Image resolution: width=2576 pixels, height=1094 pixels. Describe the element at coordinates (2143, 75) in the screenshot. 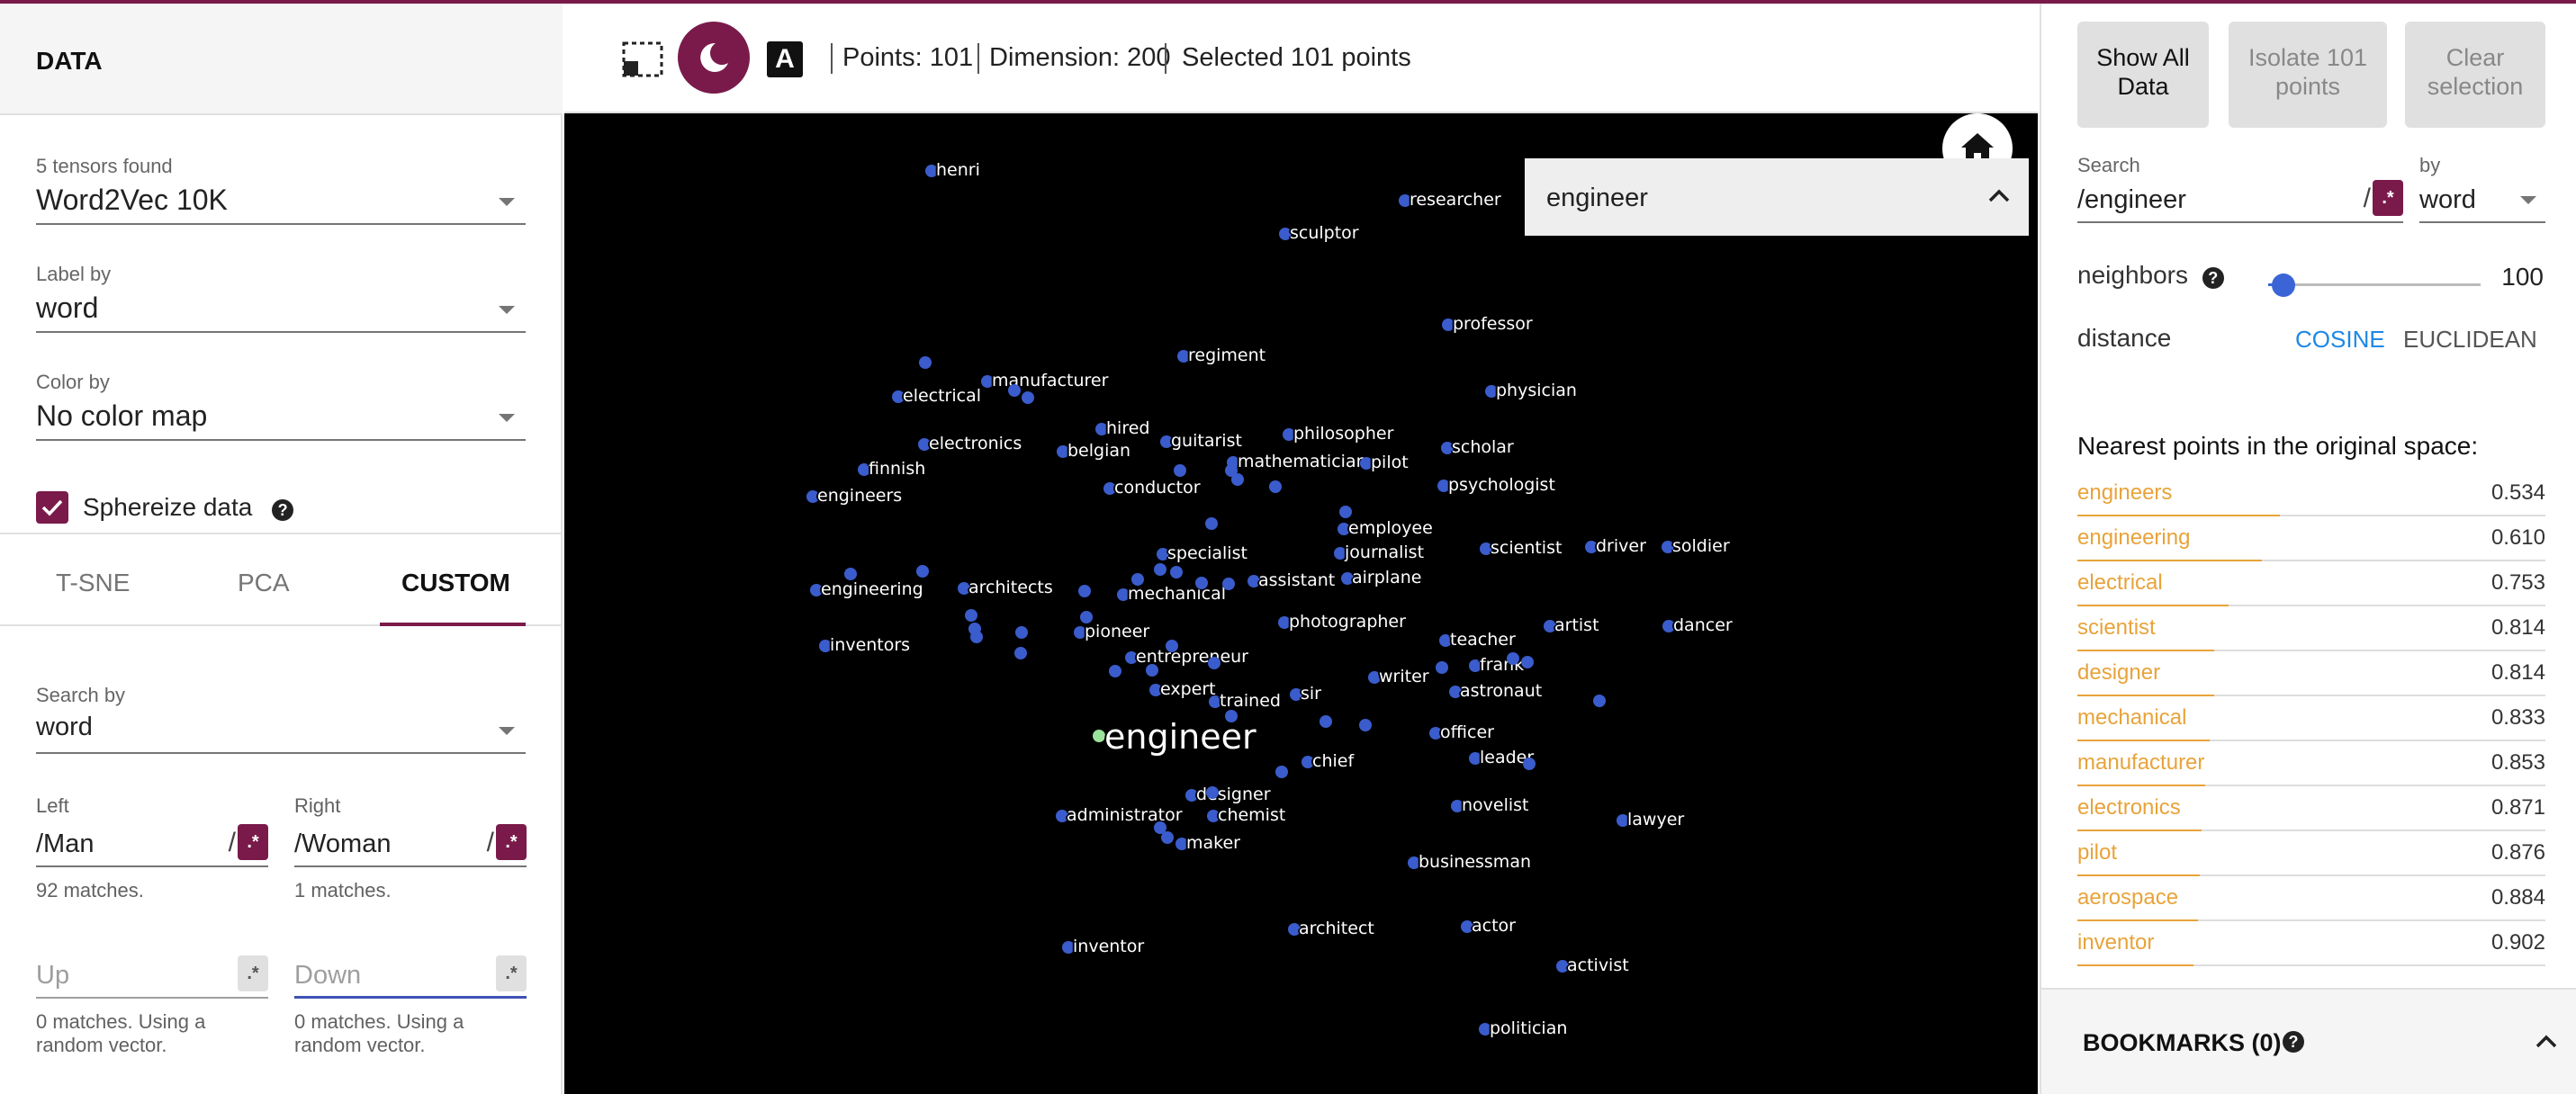

I see `show-all-data-button: Show All Data` at that location.